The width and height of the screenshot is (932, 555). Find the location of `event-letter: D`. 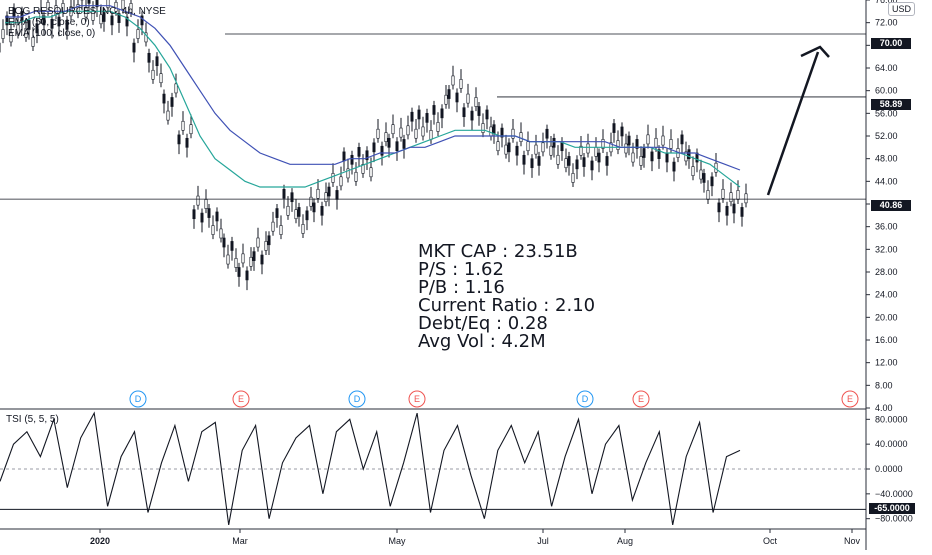

event-letter: D is located at coordinates (357, 399).